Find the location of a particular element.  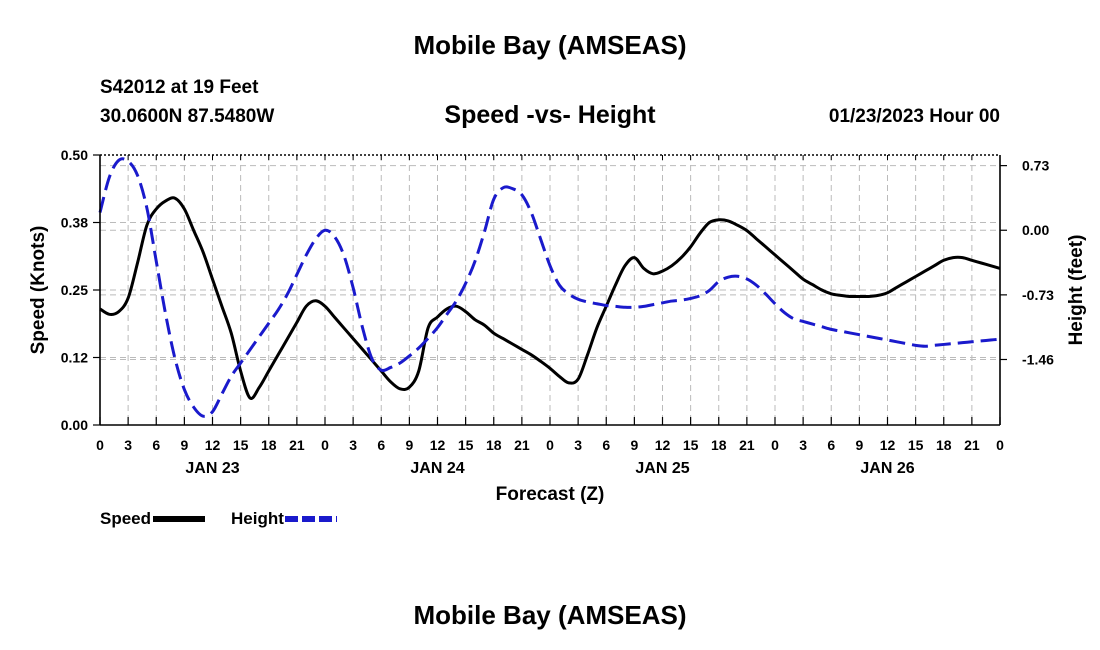

bottom-title: Mobile Bay (AMSEAS) is located at coordinates (550, 615).